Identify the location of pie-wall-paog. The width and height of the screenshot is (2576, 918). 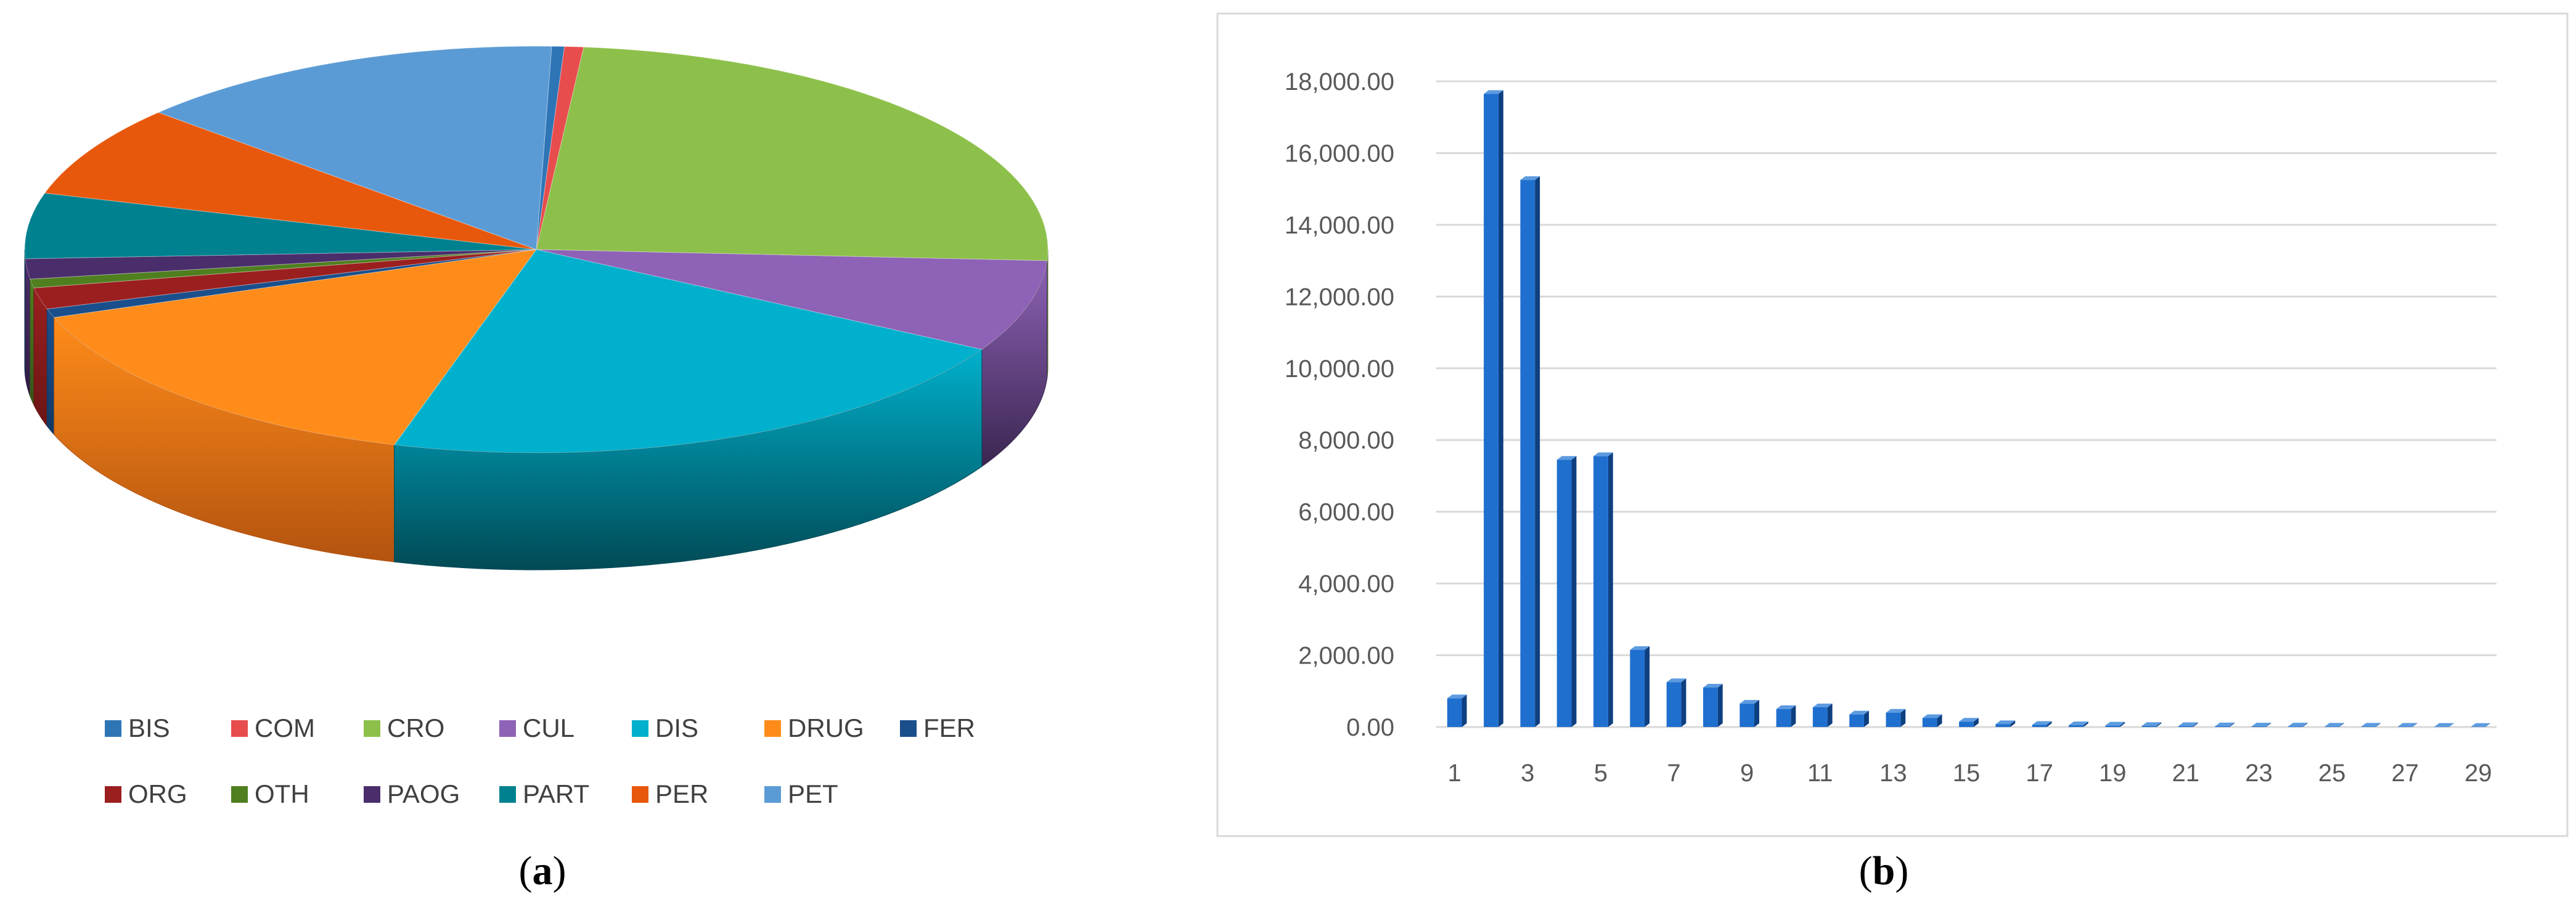
(28, 327).